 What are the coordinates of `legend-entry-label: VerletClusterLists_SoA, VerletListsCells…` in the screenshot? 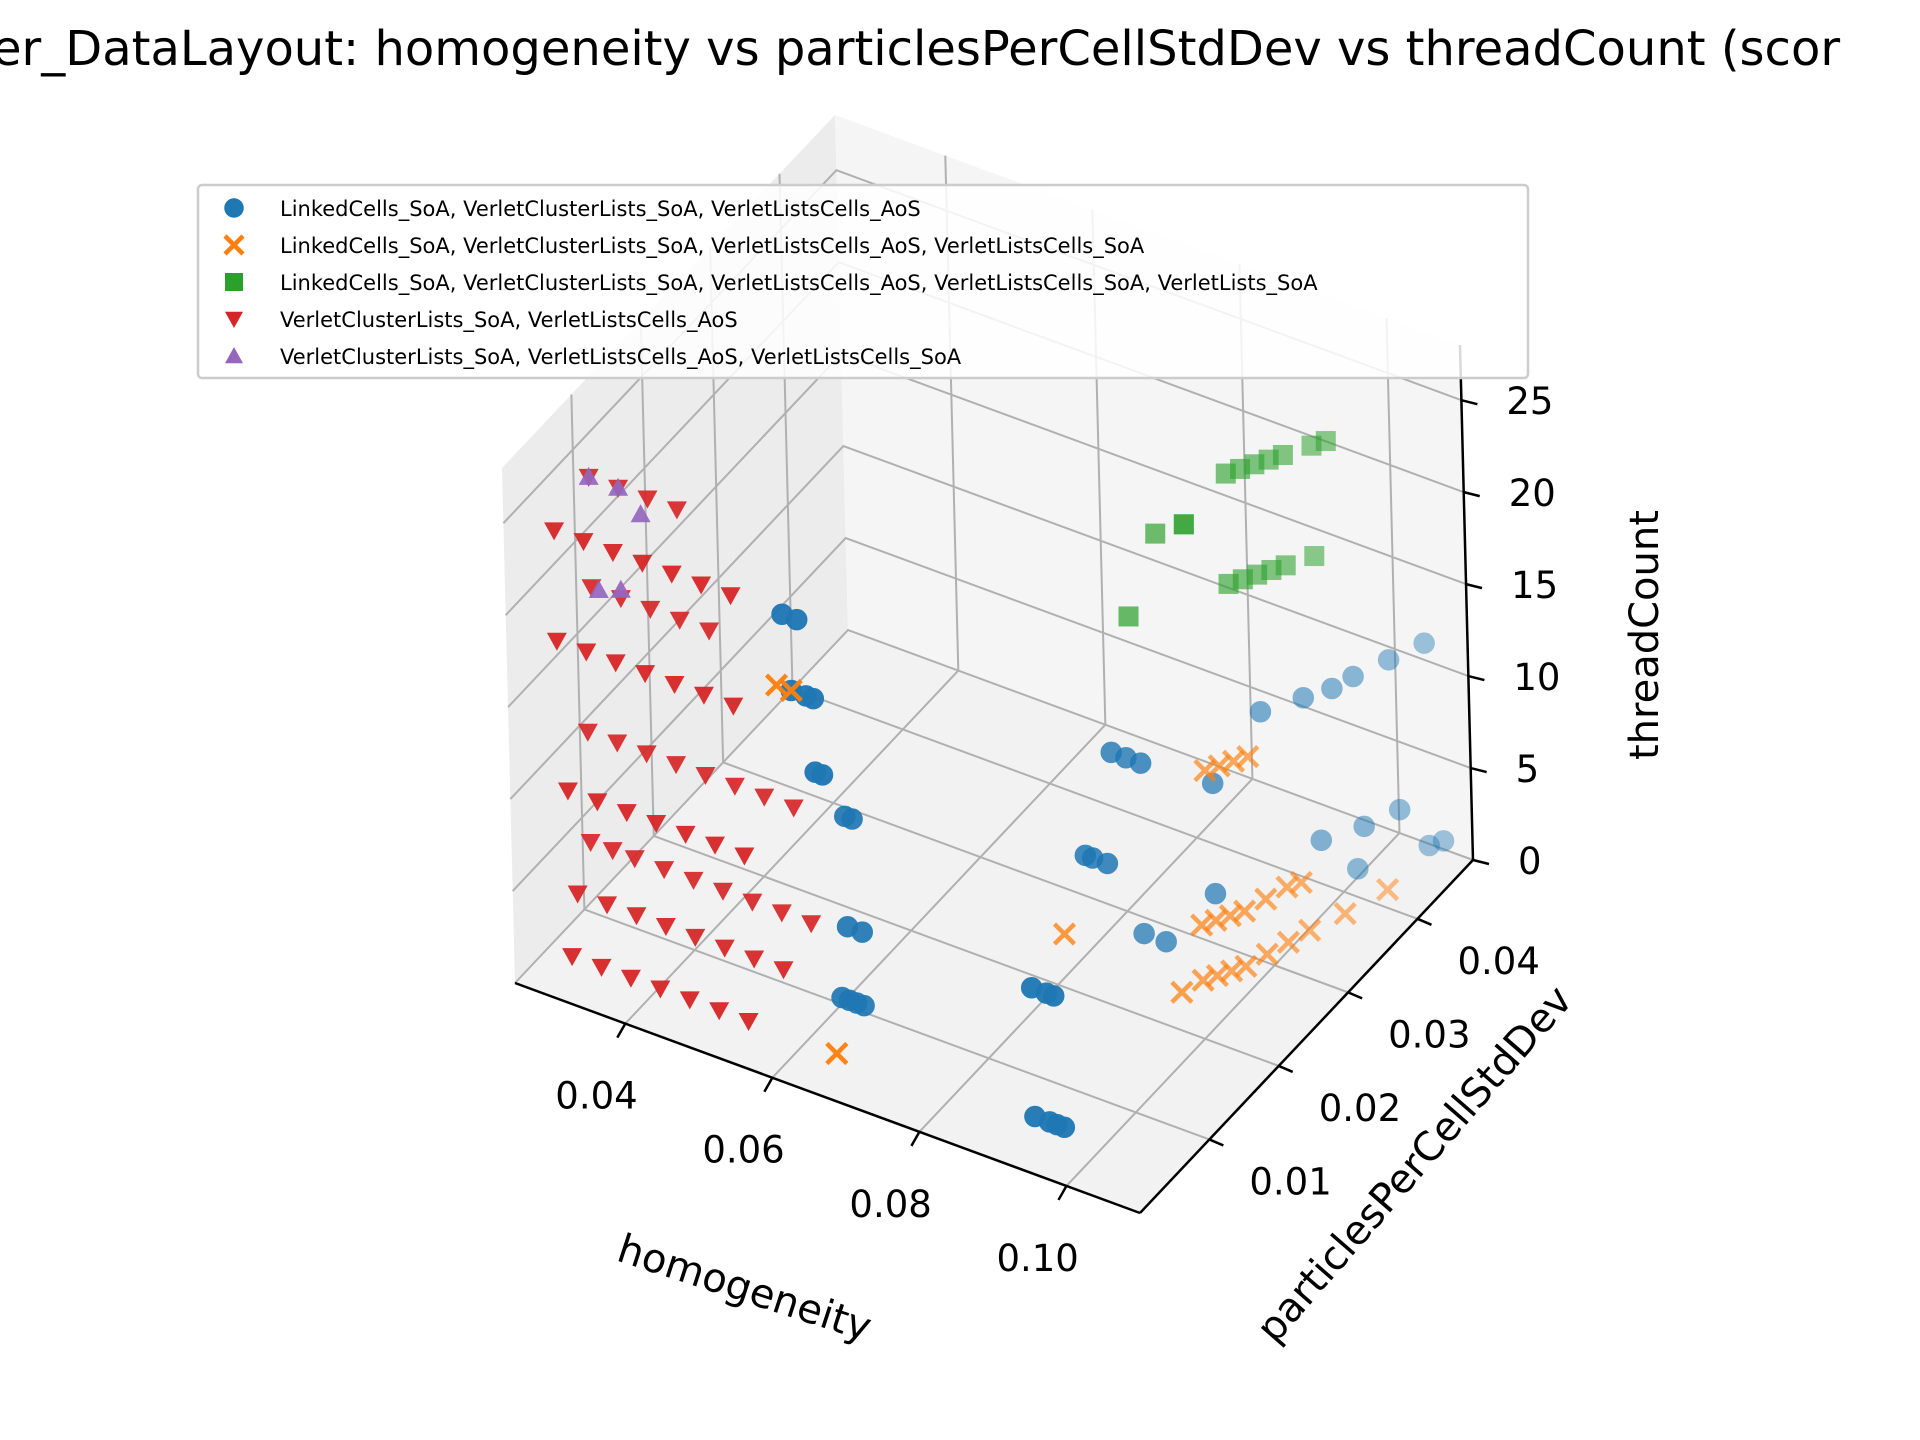 It's located at (621, 357).